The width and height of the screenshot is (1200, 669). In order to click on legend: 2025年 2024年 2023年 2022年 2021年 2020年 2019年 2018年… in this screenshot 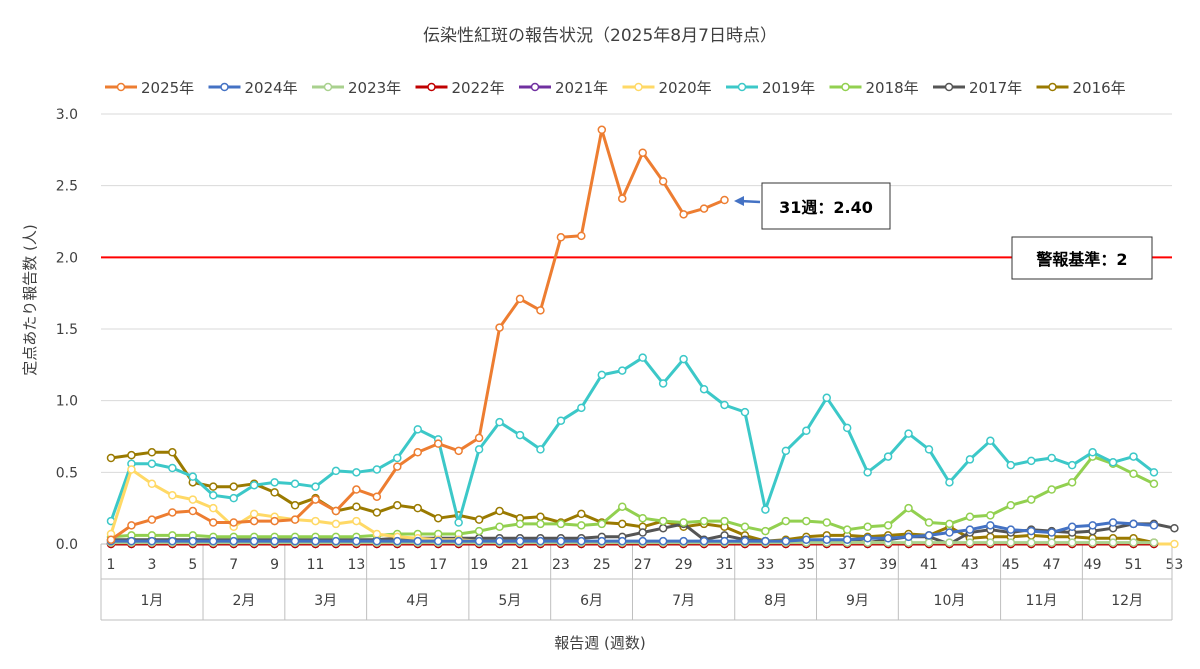, I will do `click(615, 88)`.